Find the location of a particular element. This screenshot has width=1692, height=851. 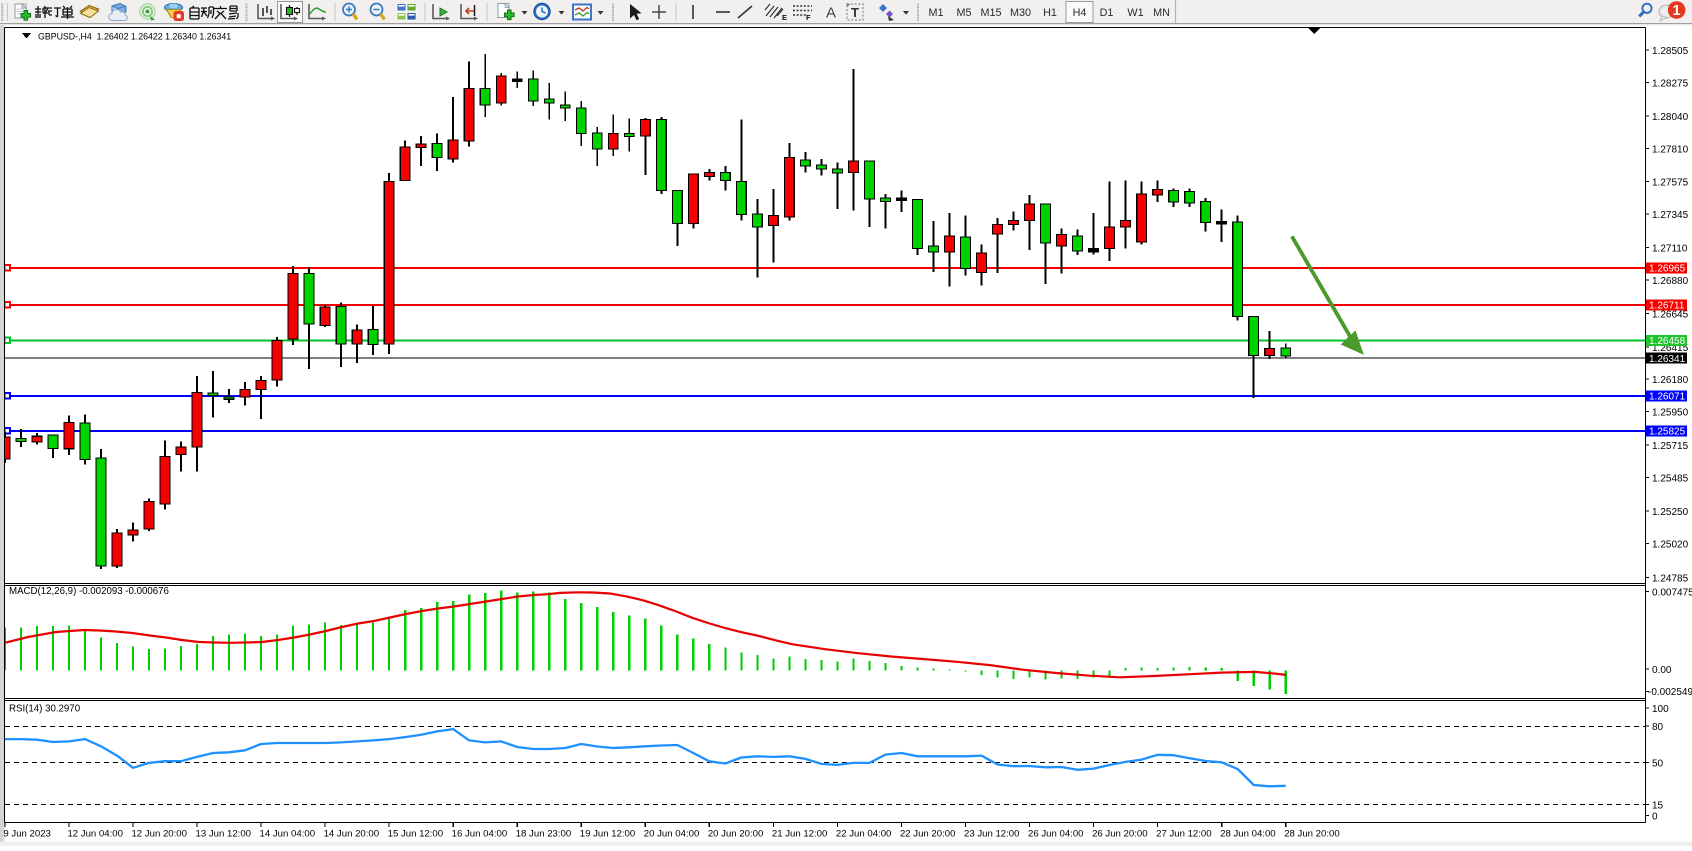

svg-text: 15 Jun 12:00 is located at coordinates (415, 834).